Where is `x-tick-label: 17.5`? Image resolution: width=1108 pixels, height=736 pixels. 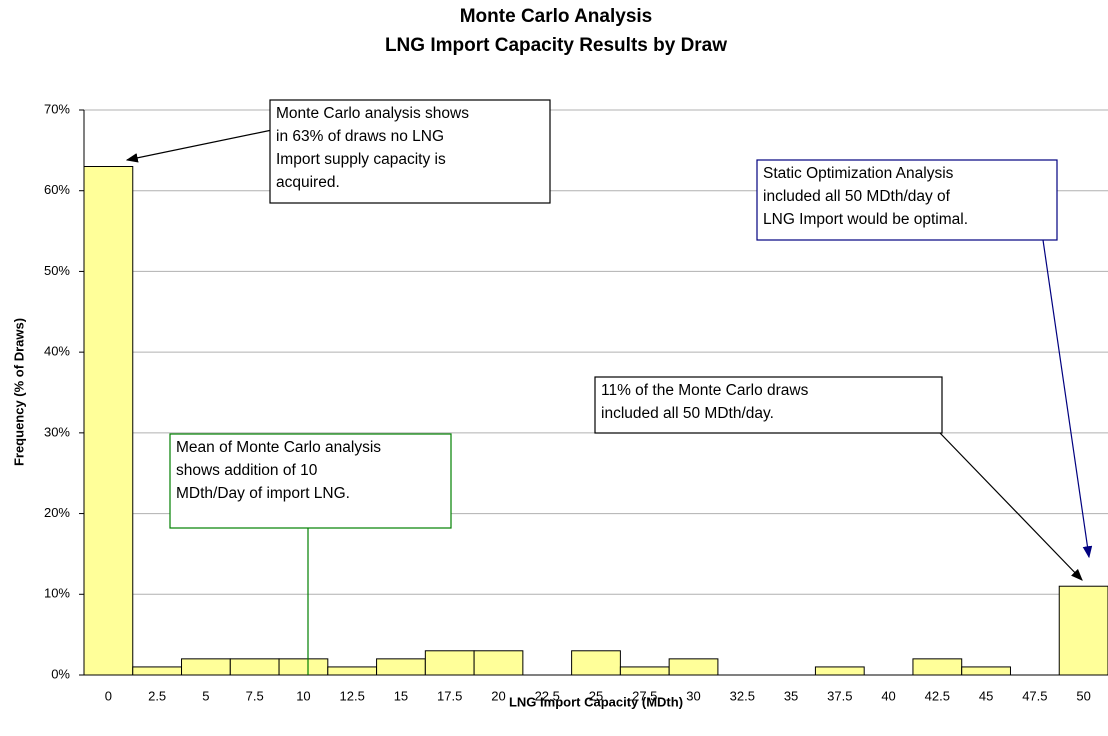
x-tick-label: 17.5 is located at coordinates (449, 695).